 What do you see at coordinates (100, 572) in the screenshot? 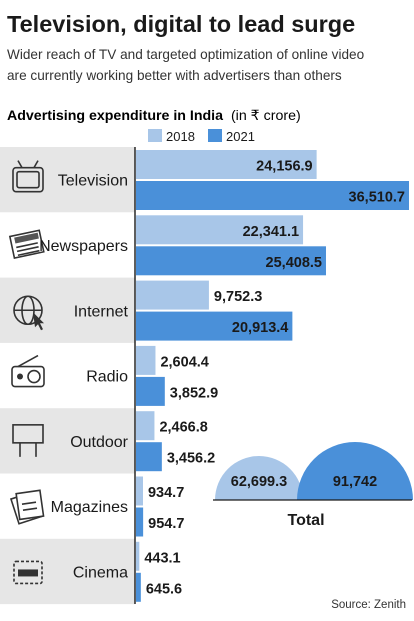
I see `category-label: Cinema` at bounding box center [100, 572].